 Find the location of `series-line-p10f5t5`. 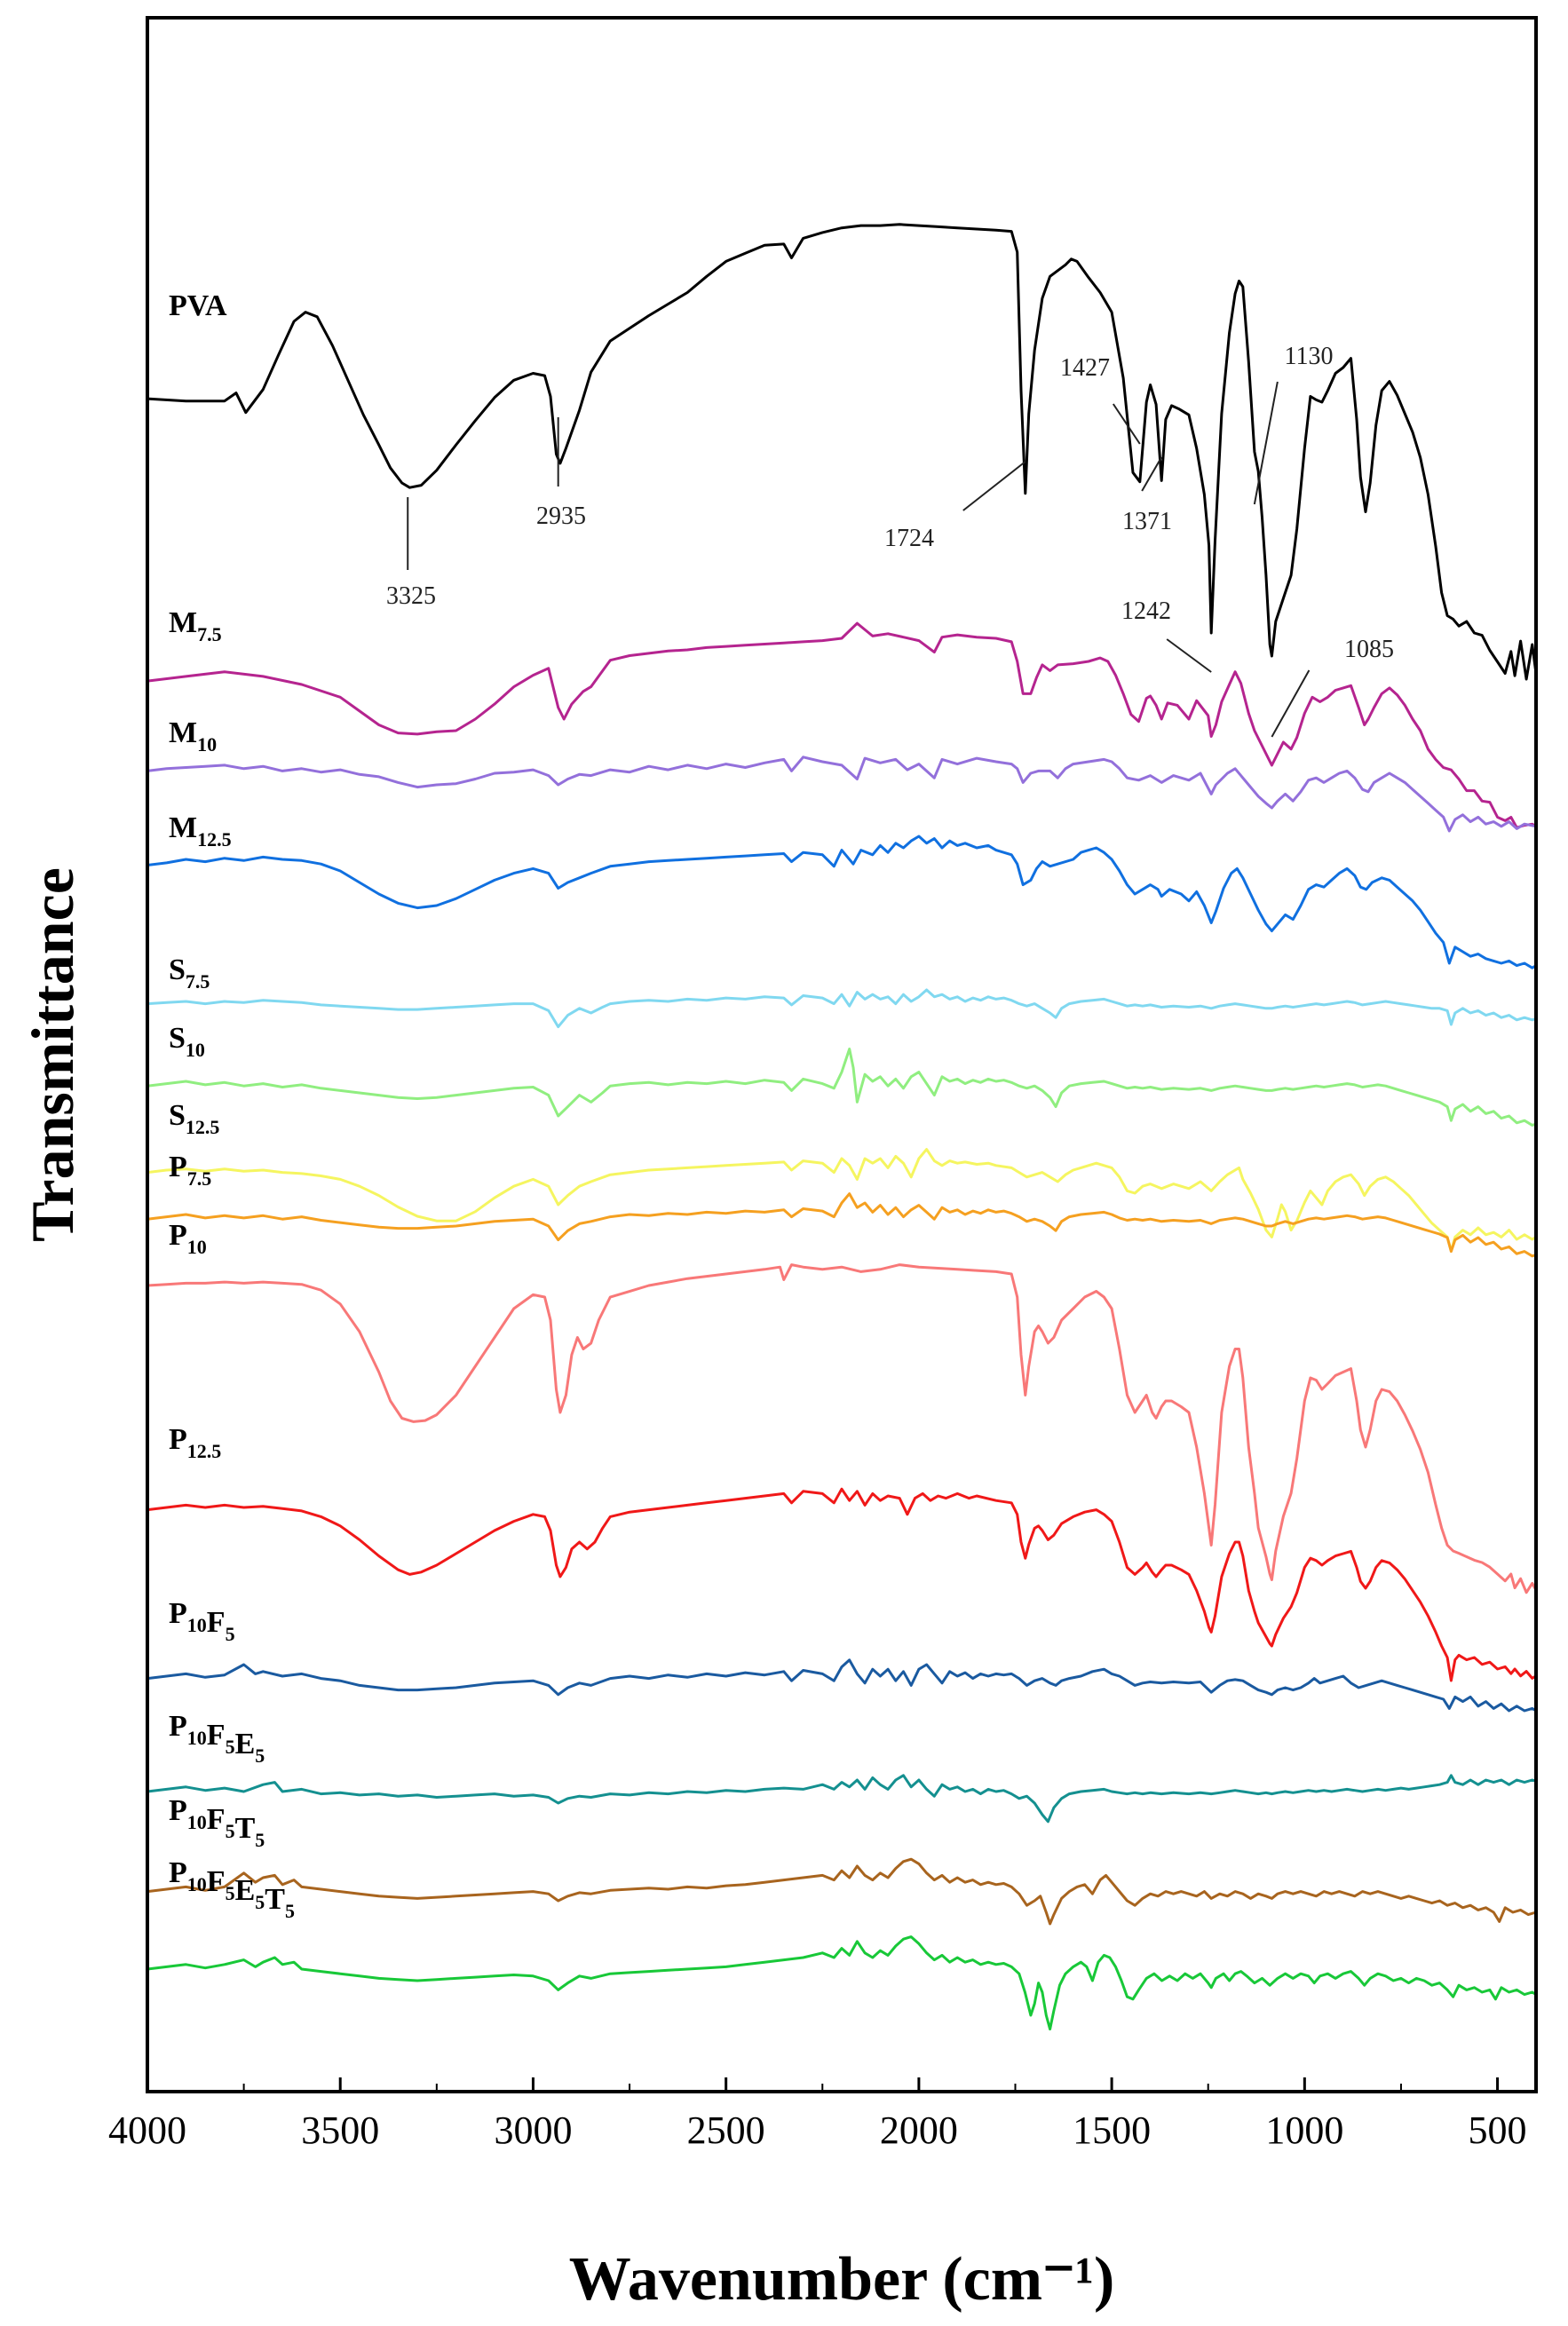

series-line-p10f5t5 is located at coordinates (842, 1891).